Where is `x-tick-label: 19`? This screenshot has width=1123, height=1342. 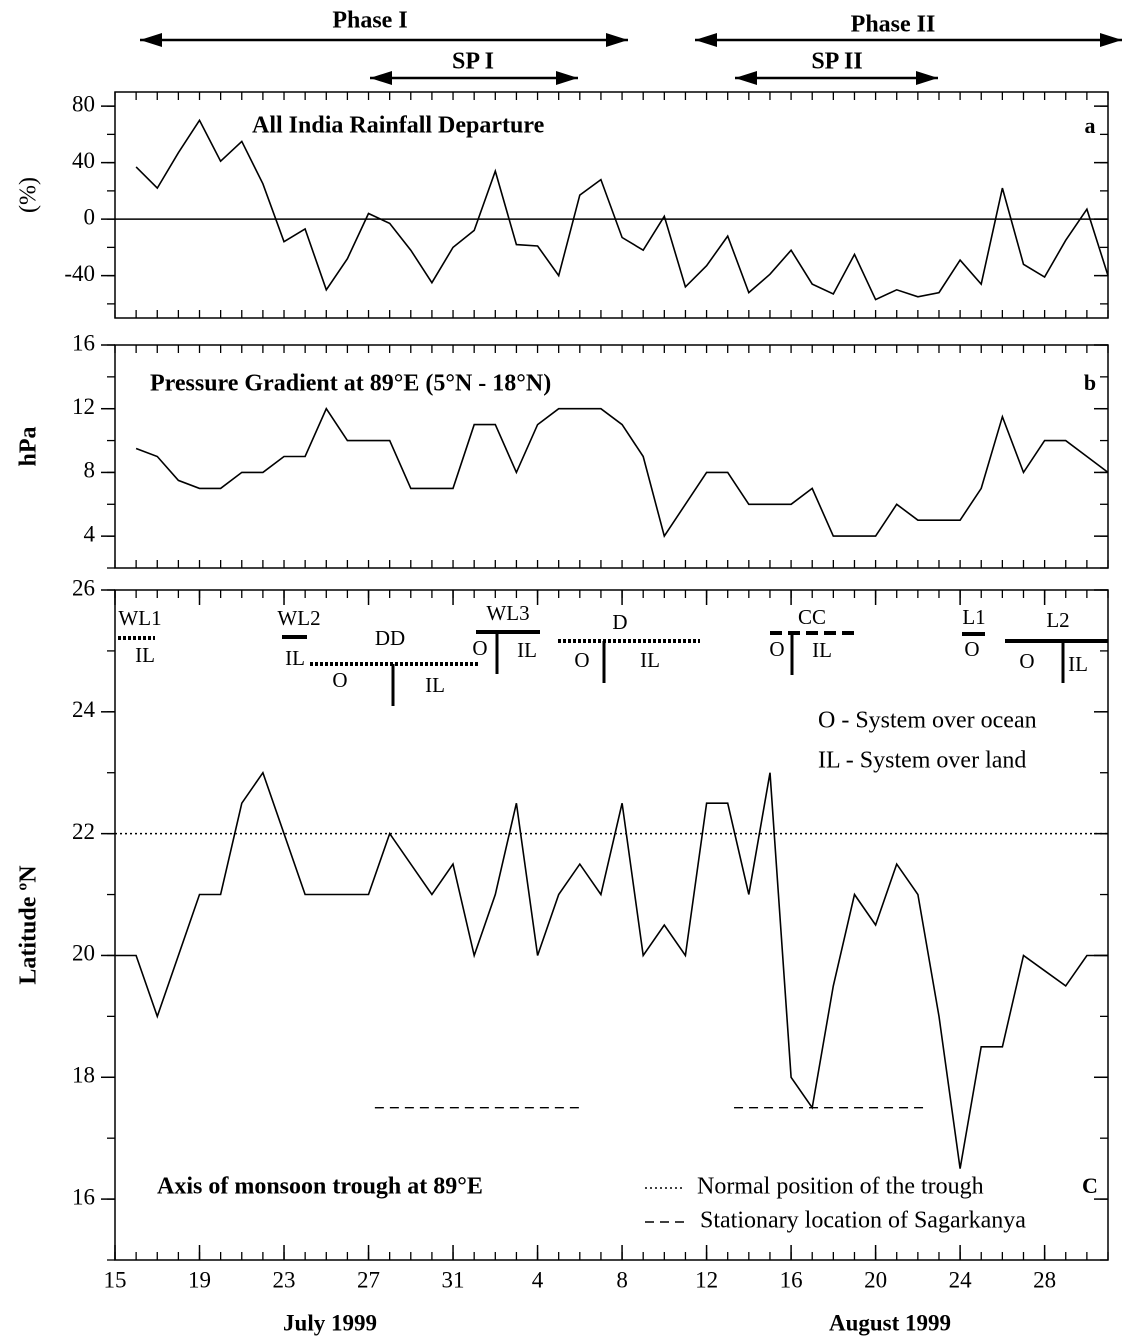
x-tick-label: 19 is located at coordinates (199, 1279).